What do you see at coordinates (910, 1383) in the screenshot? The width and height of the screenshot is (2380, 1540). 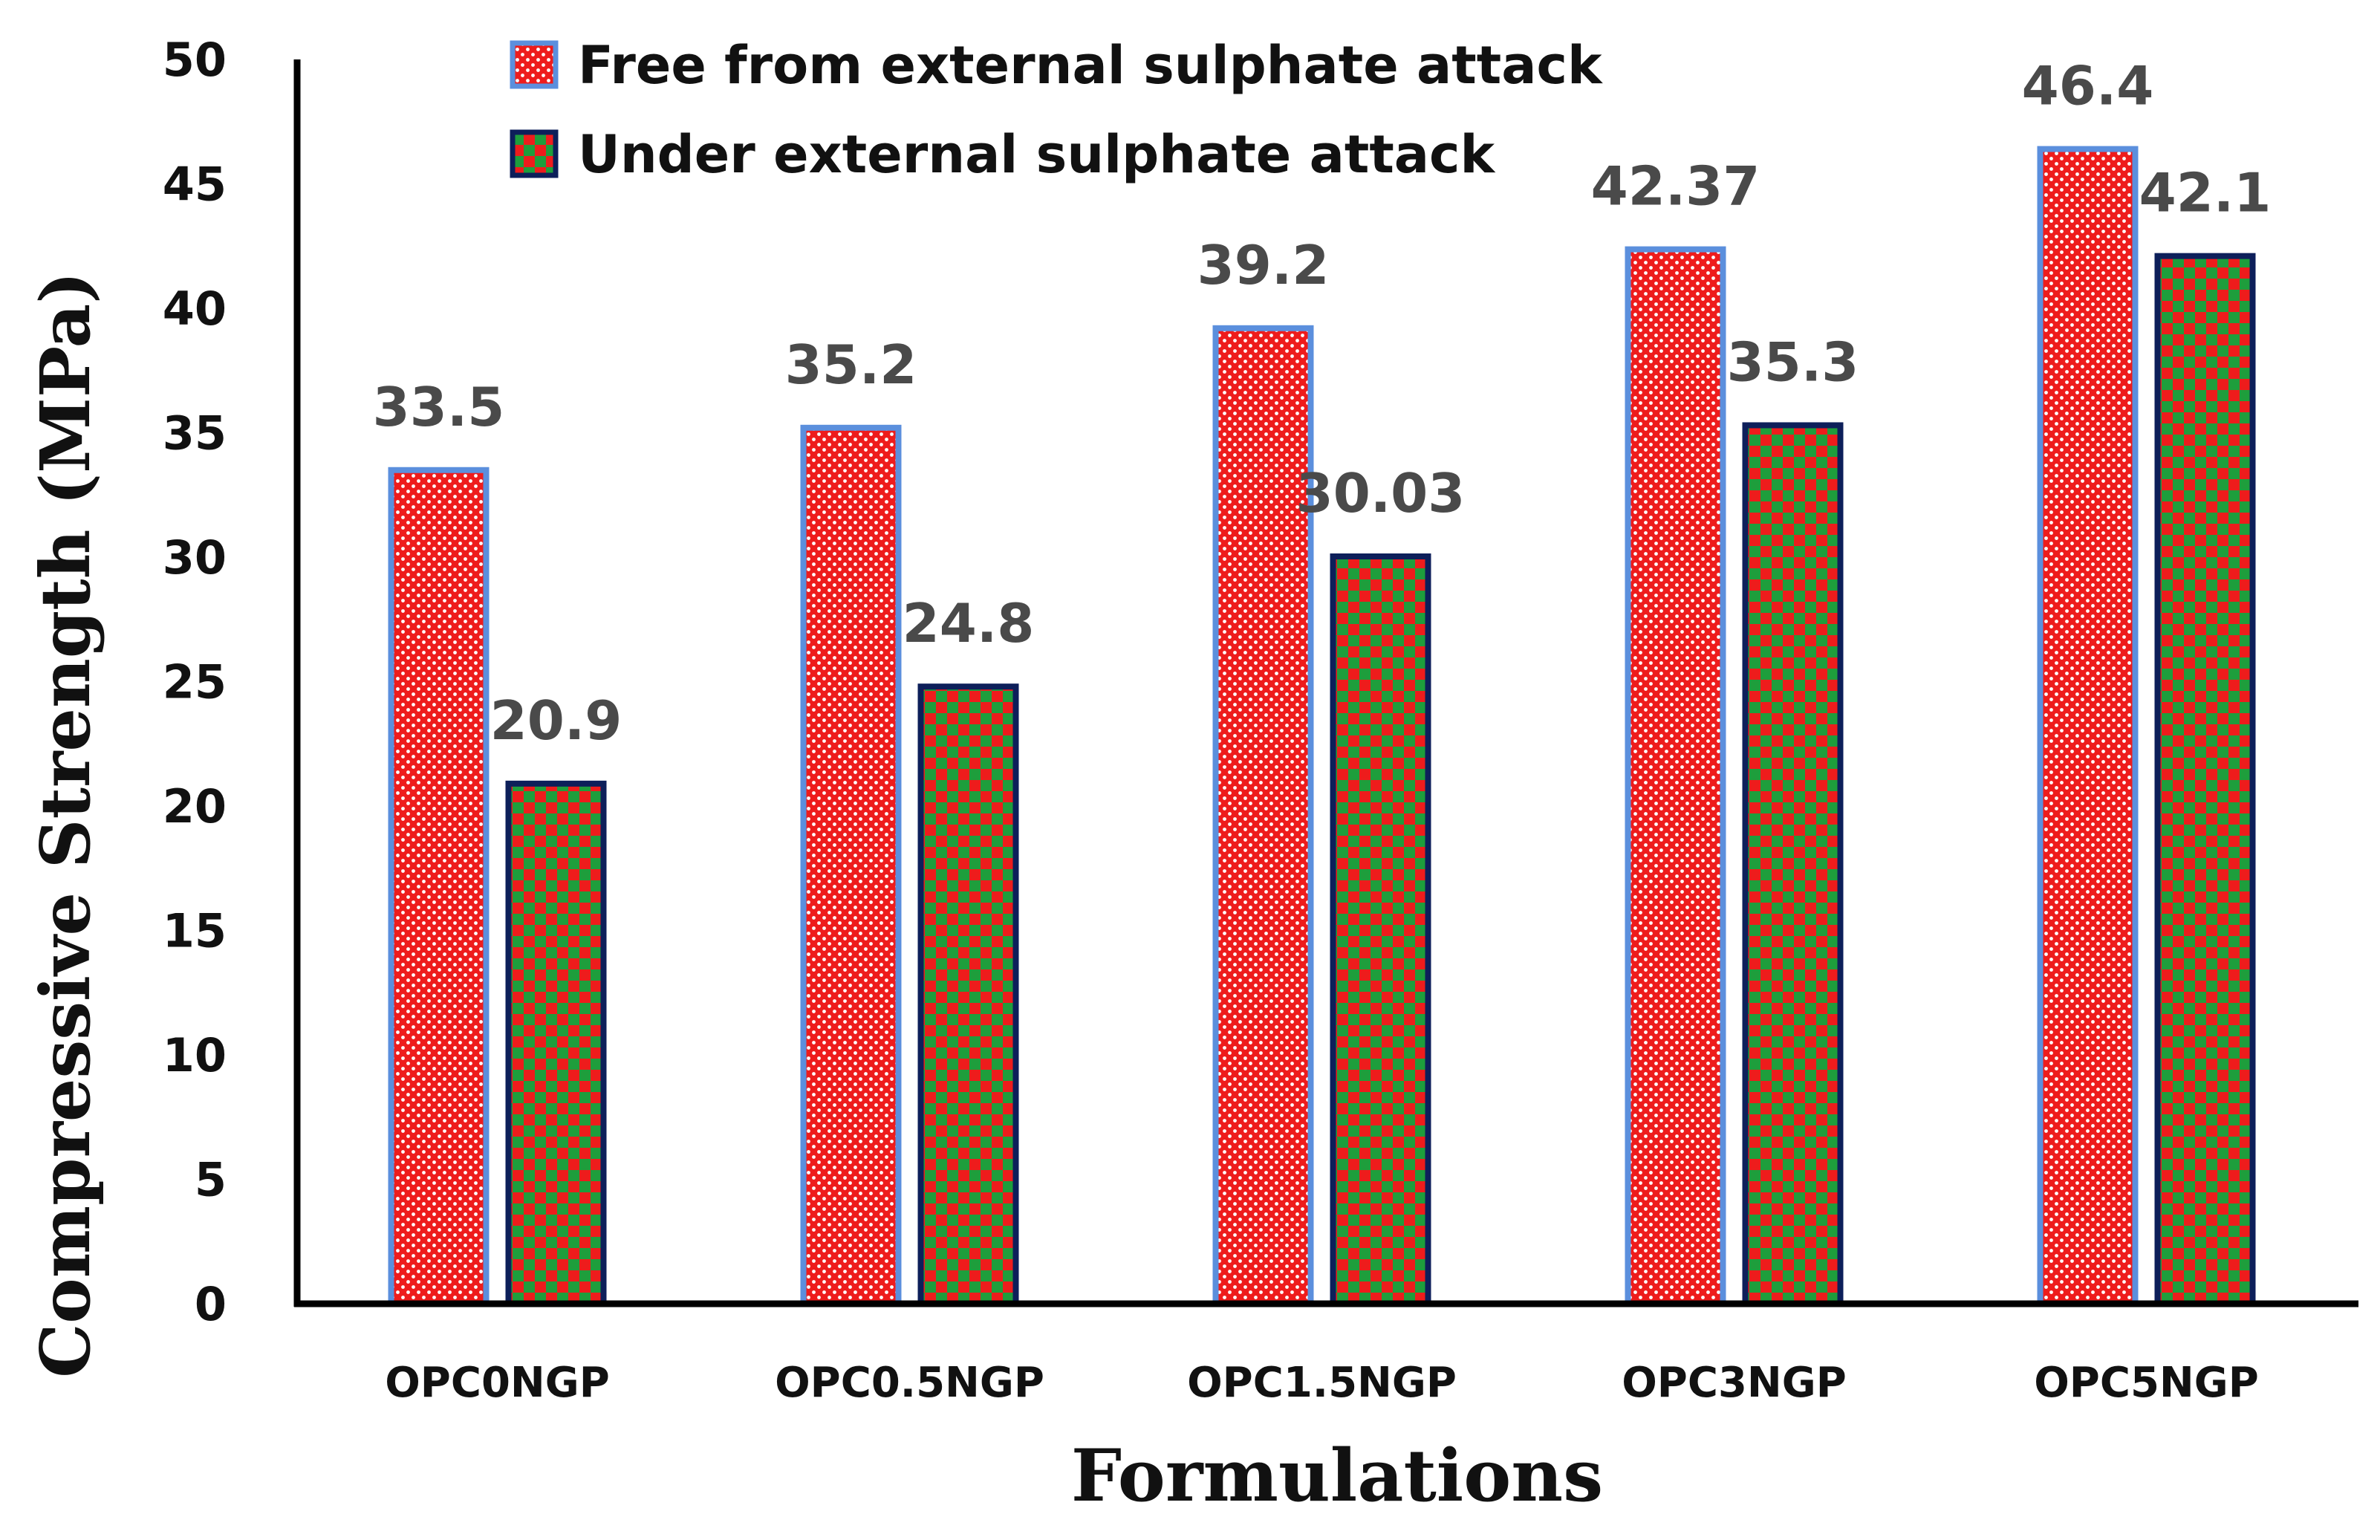 I see `x-tick-label: OPC0.5NGP` at bounding box center [910, 1383].